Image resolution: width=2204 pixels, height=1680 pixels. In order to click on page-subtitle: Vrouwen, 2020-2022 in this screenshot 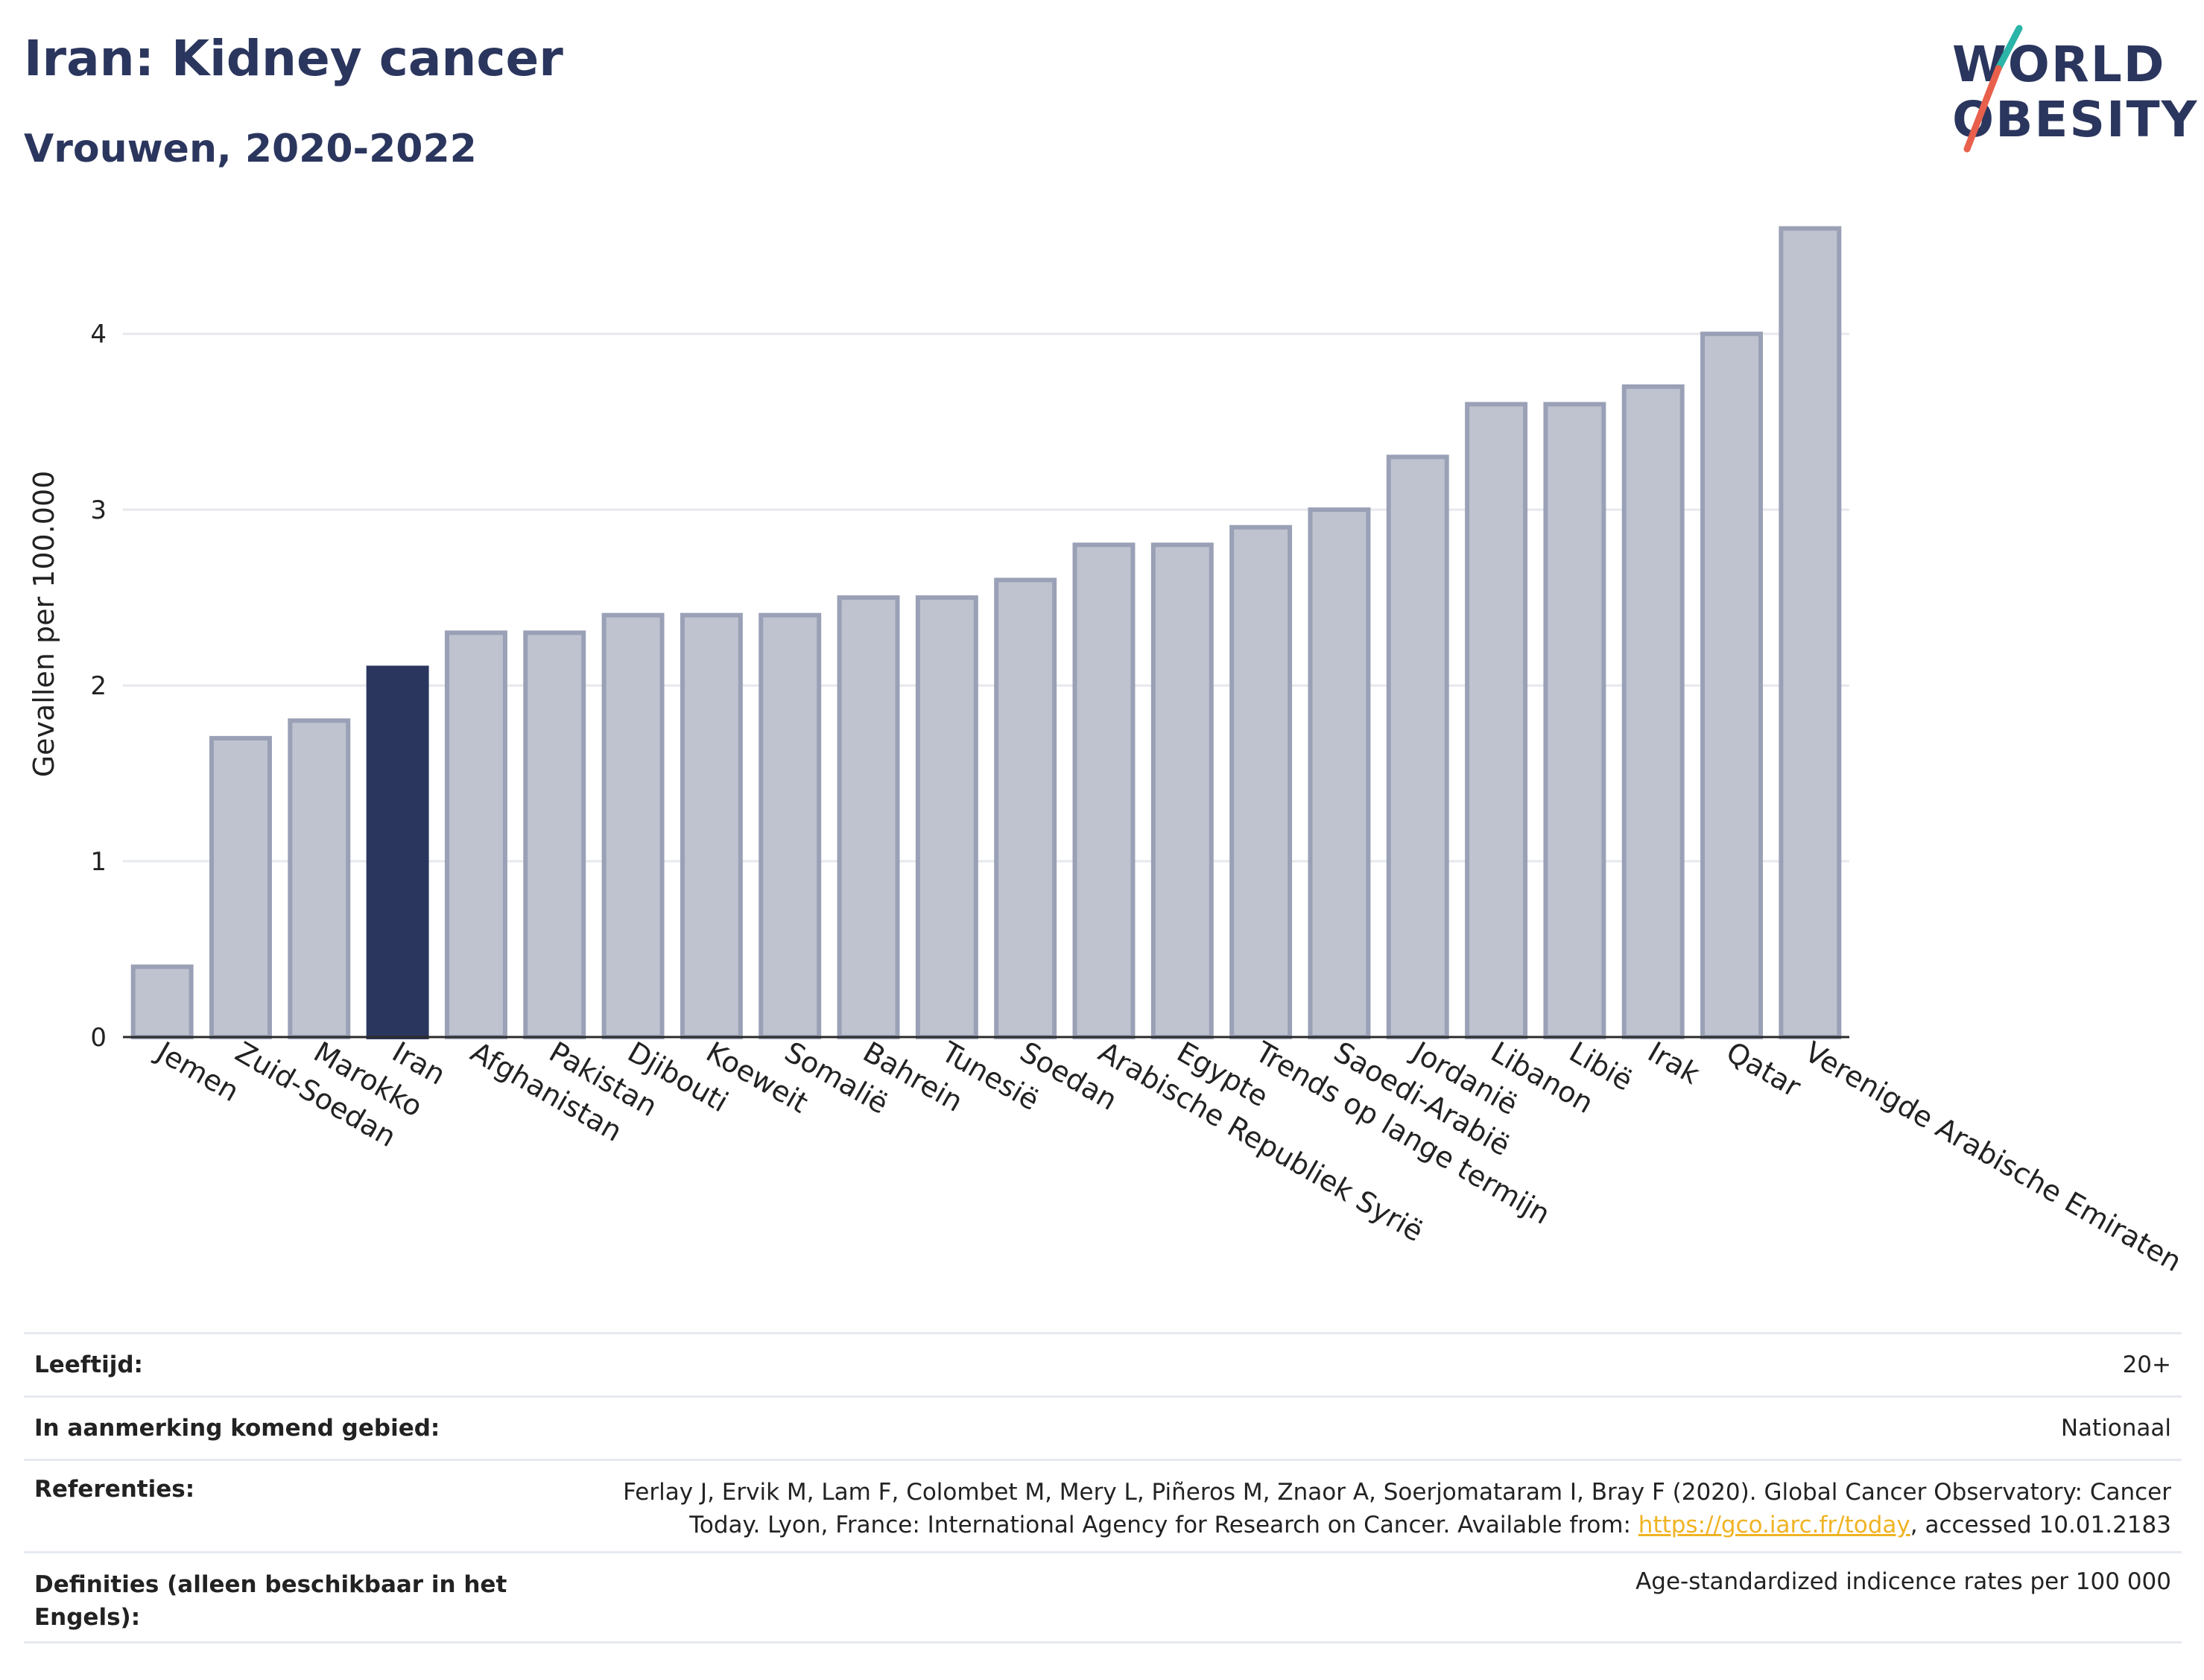, I will do `click(250, 149)`.